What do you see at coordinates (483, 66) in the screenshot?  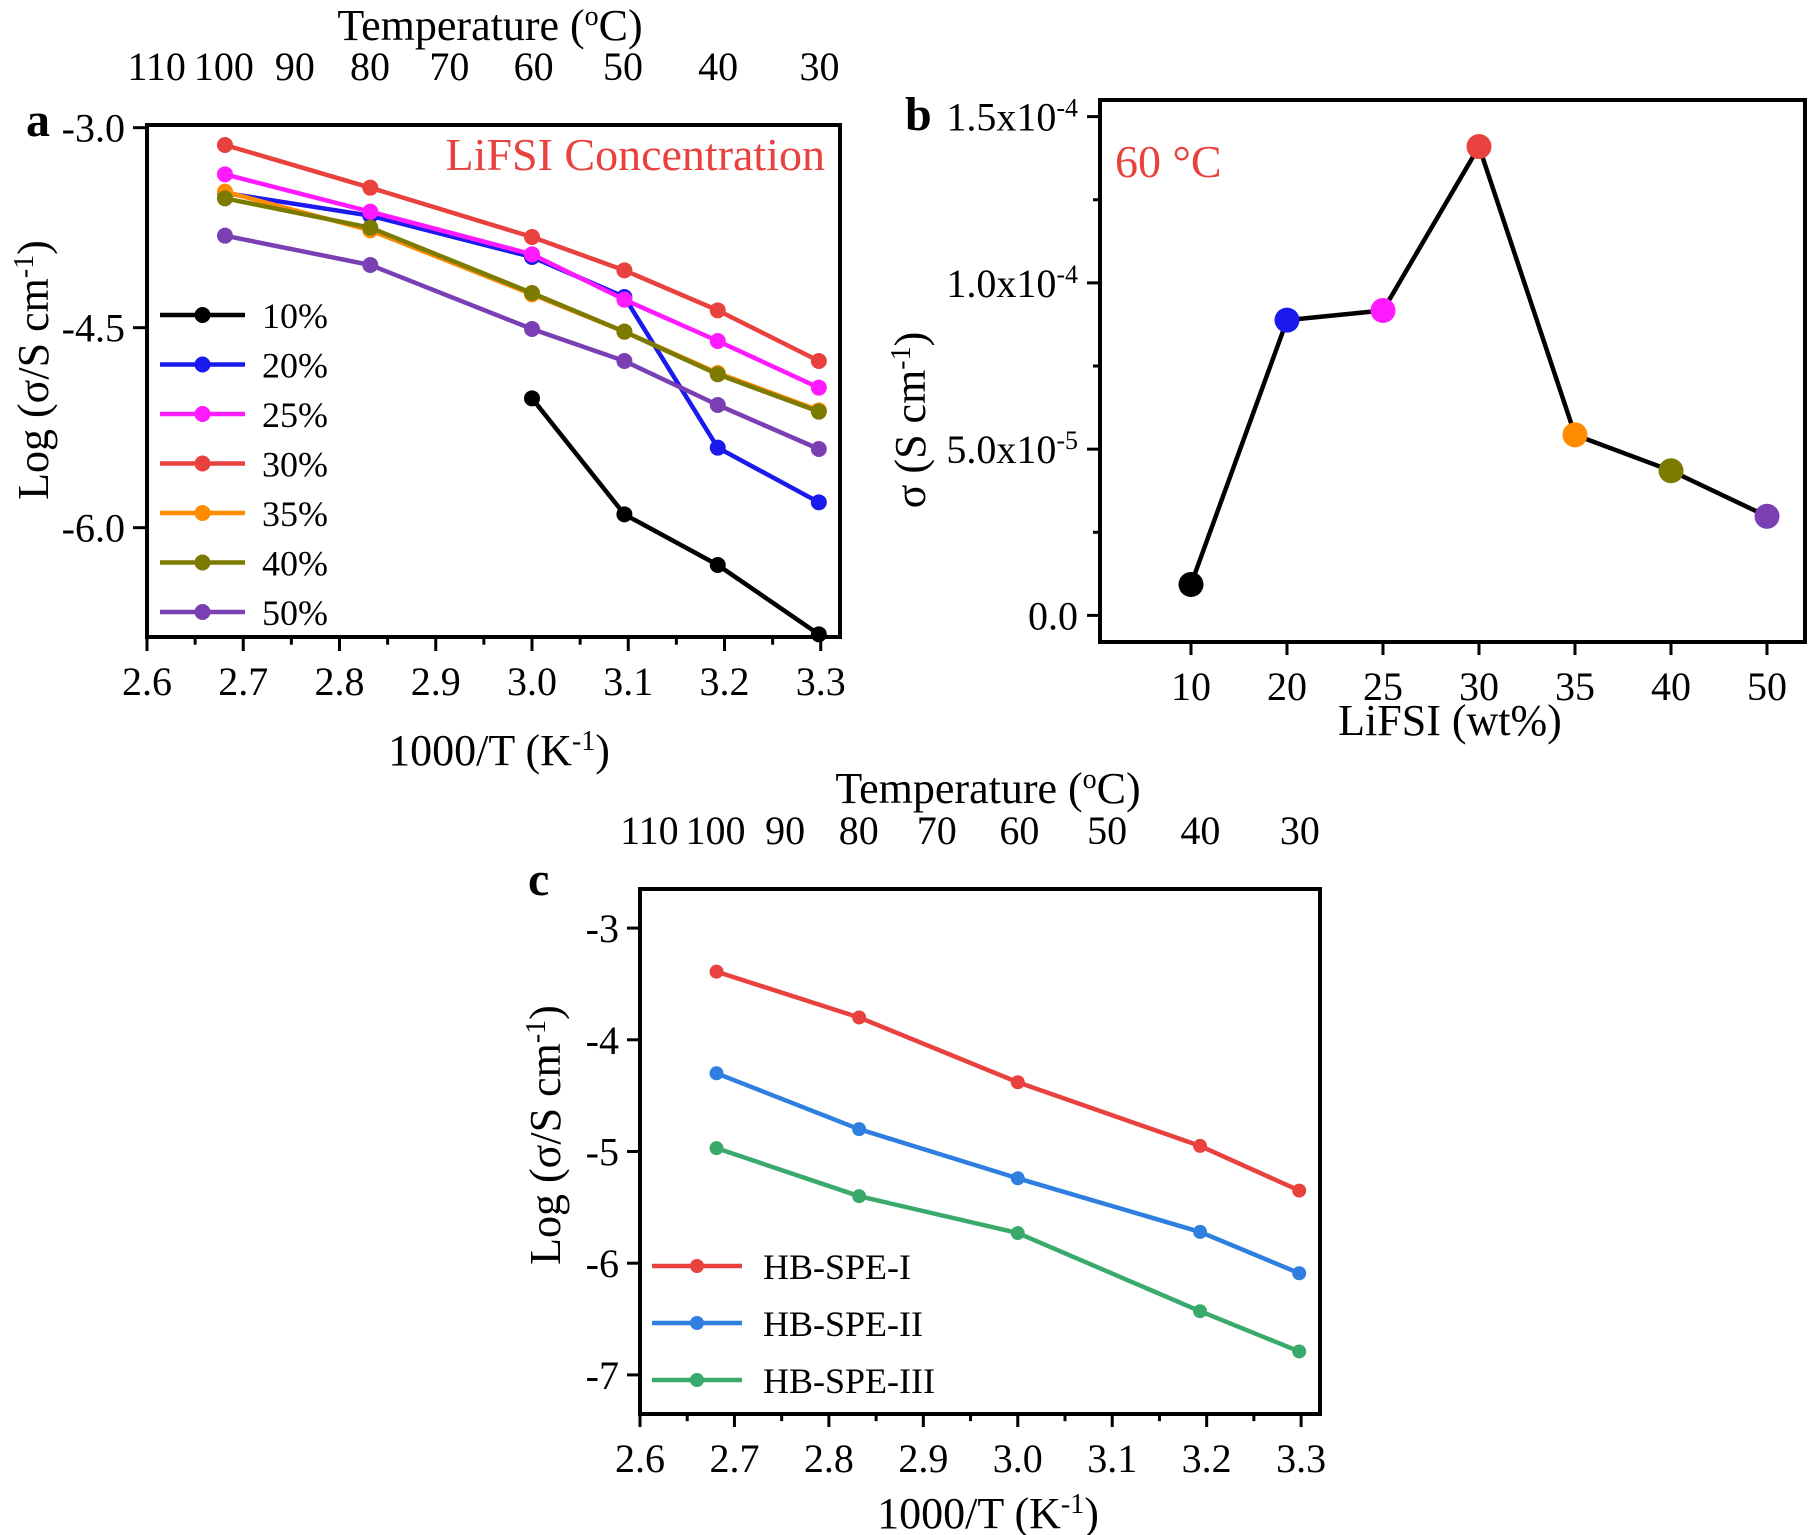 I see `panel-a-top-tick-labels: 110 100 90 80 70 60 50 40 30` at bounding box center [483, 66].